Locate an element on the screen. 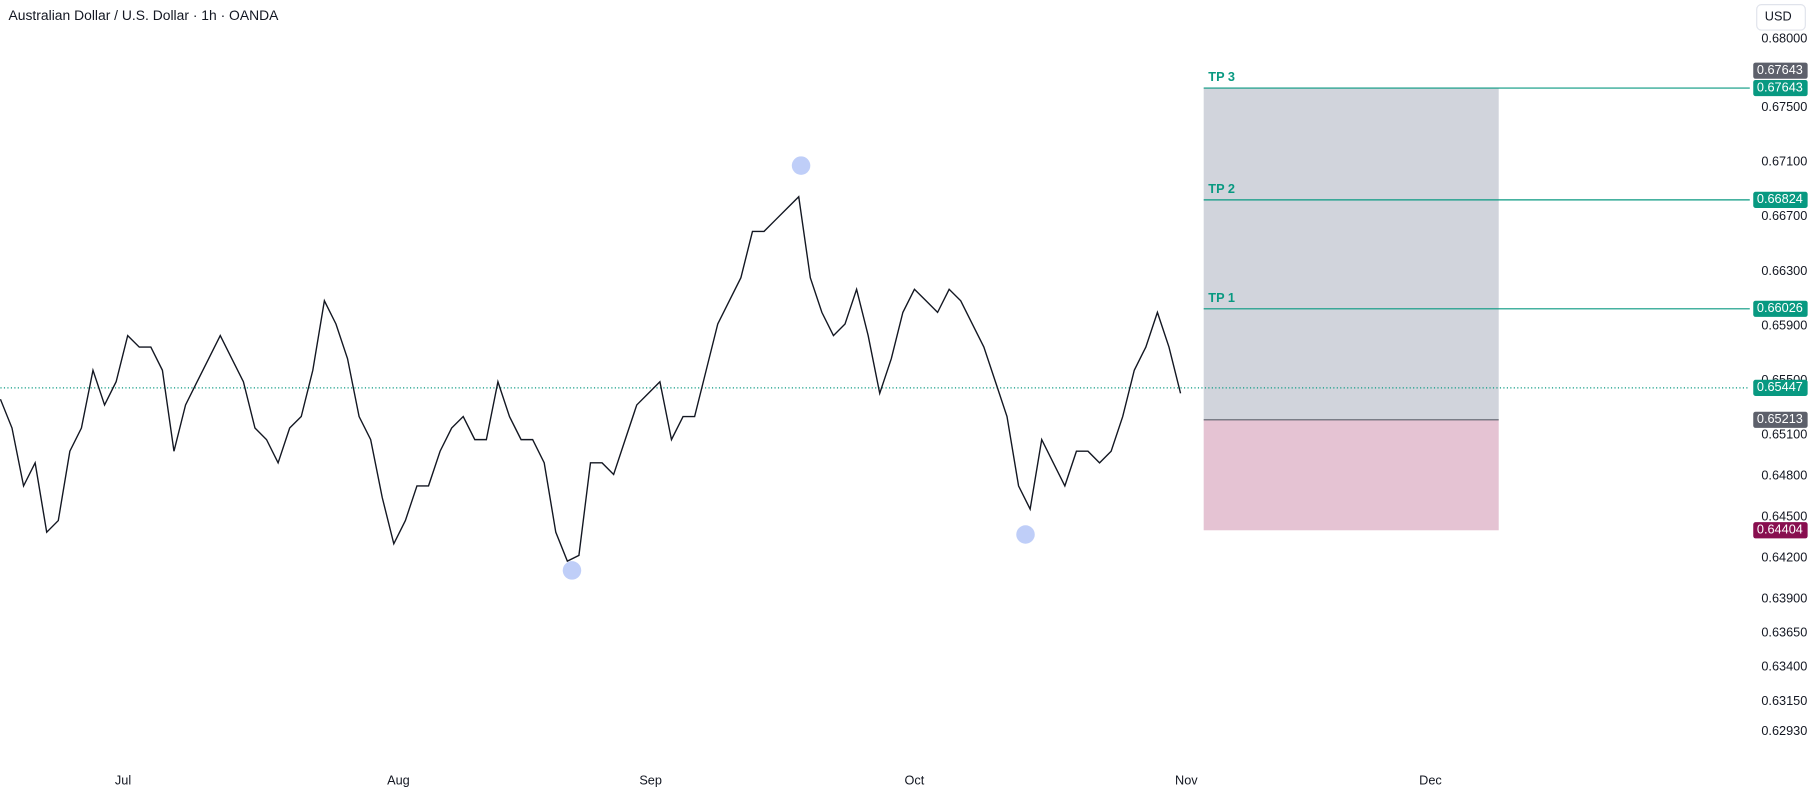 Image resolution: width=1815 pixels, height=796 pixels. currency-label: USD is located at coordinates (1778, 16).